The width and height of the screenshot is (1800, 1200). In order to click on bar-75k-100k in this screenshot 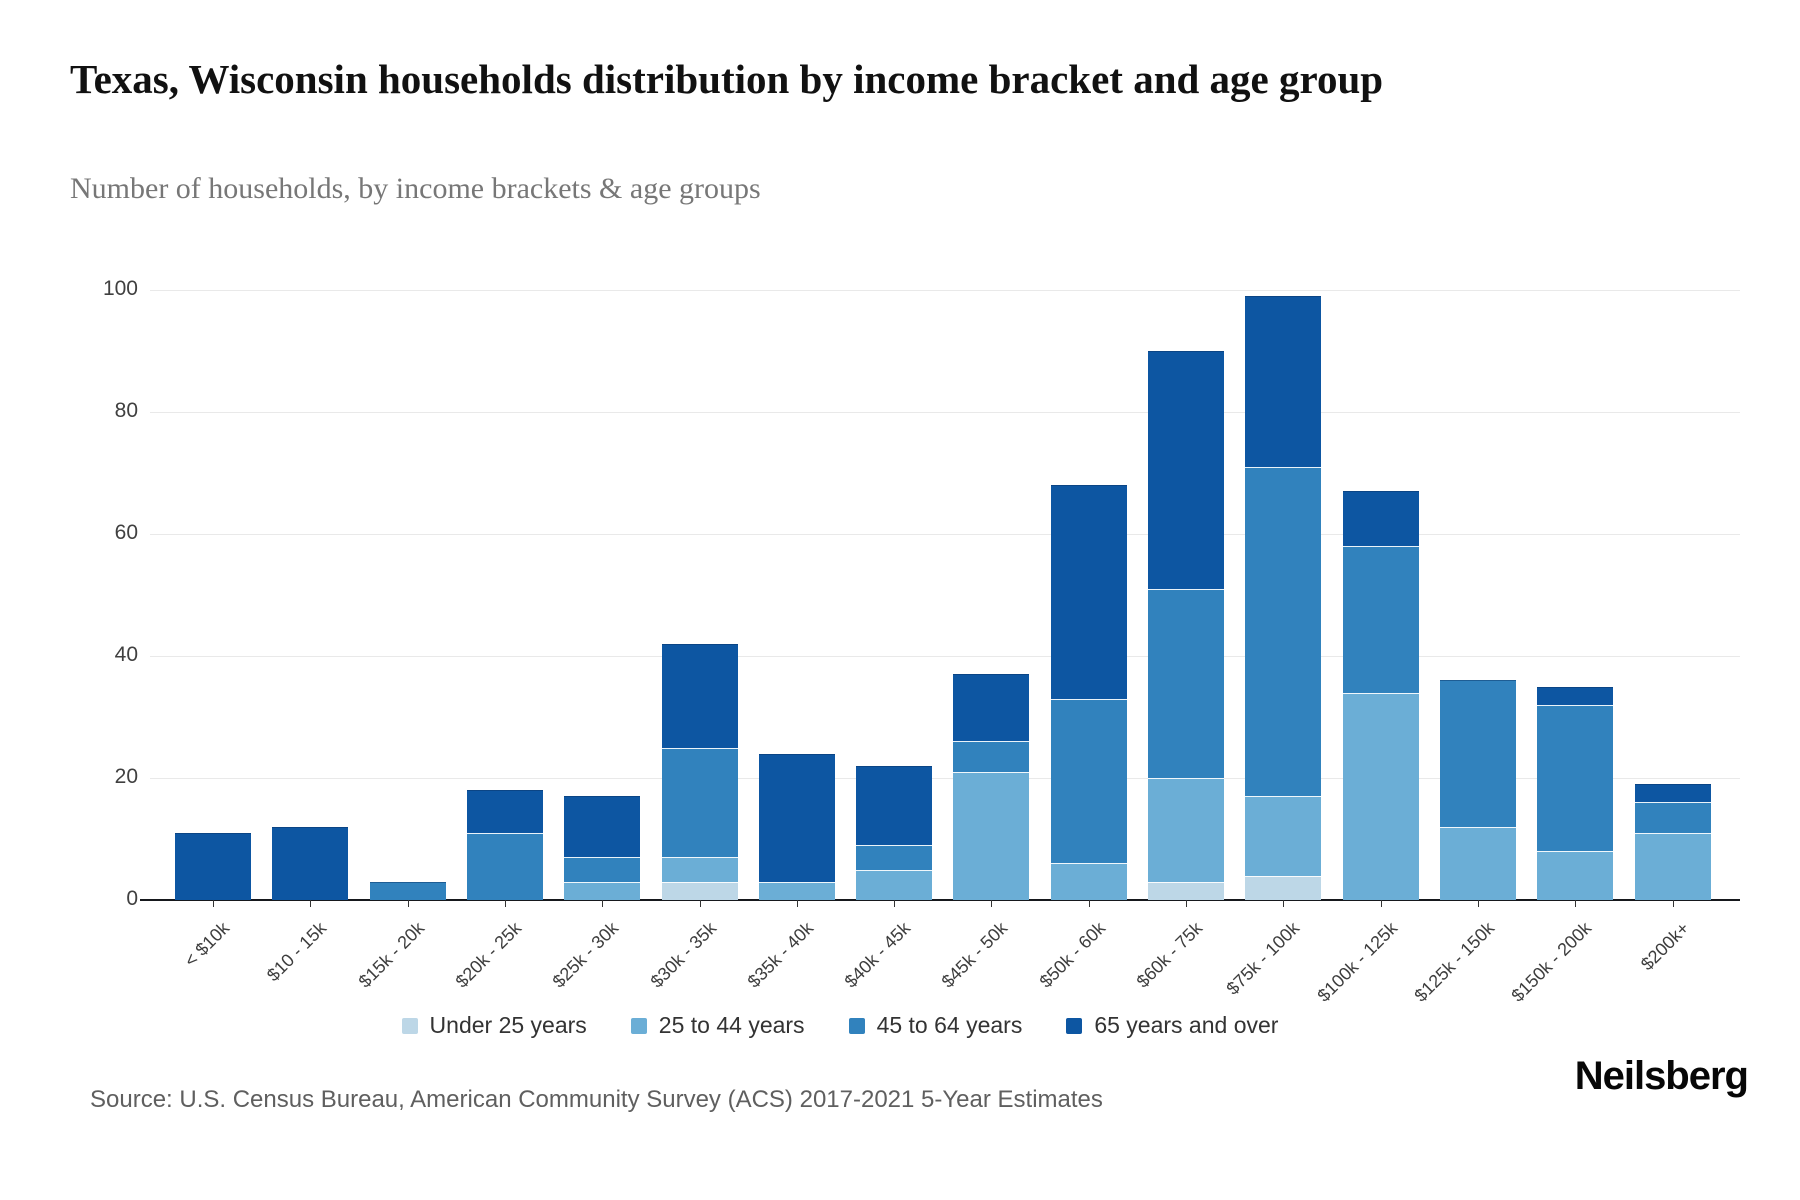, I will do `click(1283, 598)`.